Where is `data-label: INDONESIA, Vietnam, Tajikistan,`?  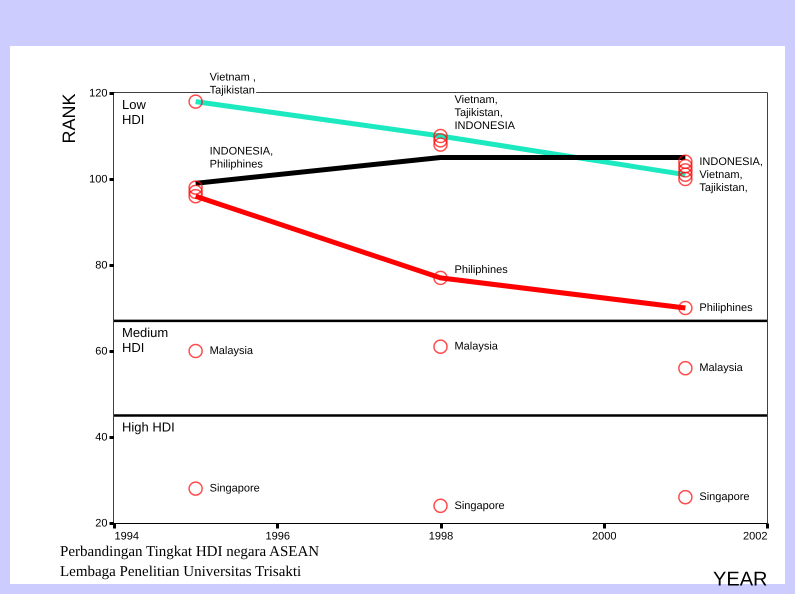 data-label: INDONESIA, Vietnam, Tajikistan, is located at coordinates (731, 175).